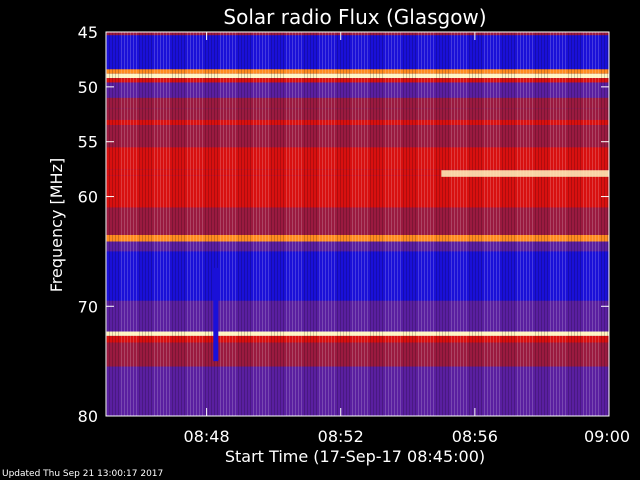  Describe the element at coordinates (354, 17) in the screenshot. I see `chart-title: Solar radio Flux (Glasgow)` at that location.